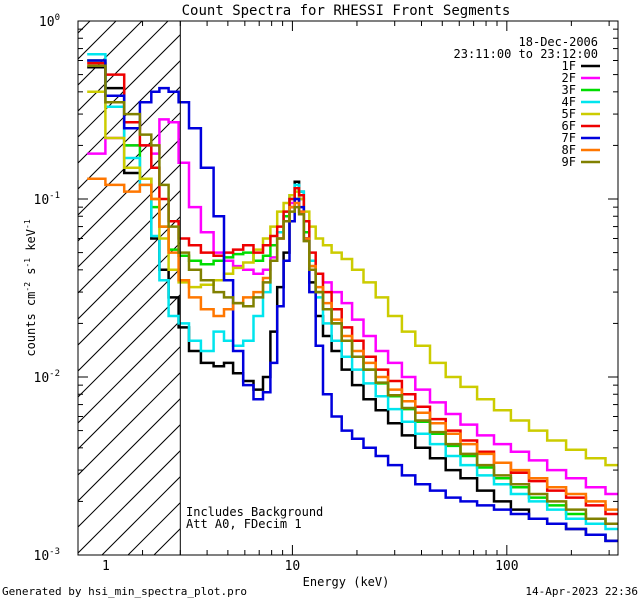  What do you see at coordinates (558, 42) in the screenshot?
I see `date-label: 18-Dec-2006` at bounding box center [558, 42].